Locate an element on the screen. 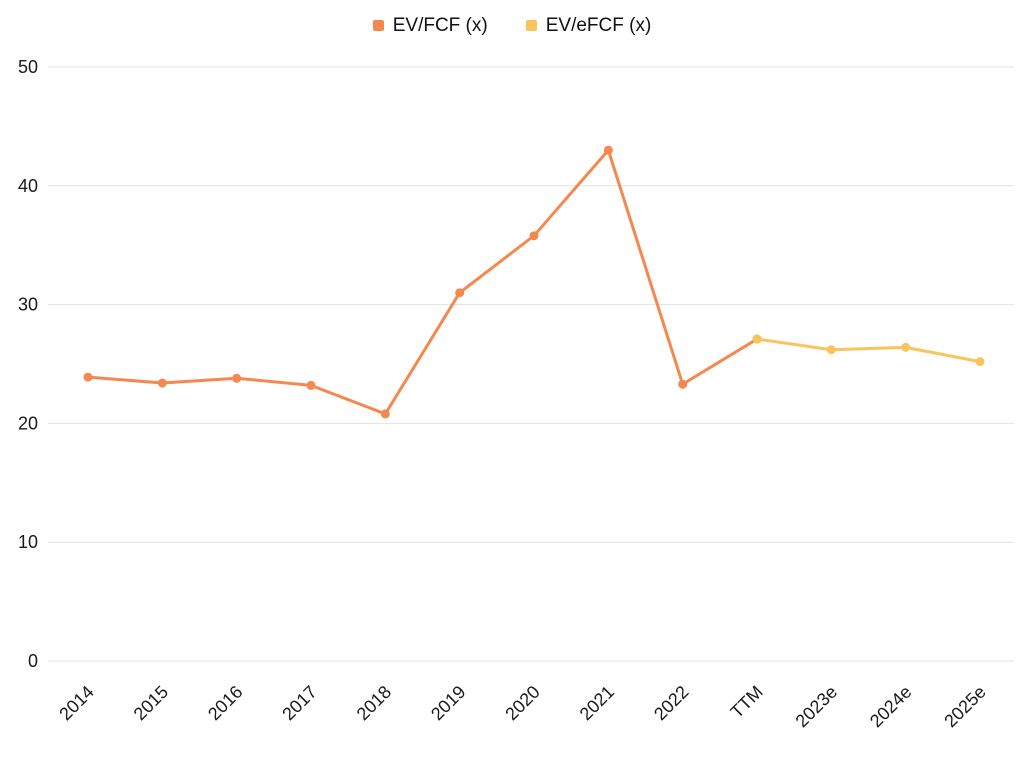 The height and width of the screenshot is (768, 1024). x-tick-label: 2018 is located at coordinates (374, 703).